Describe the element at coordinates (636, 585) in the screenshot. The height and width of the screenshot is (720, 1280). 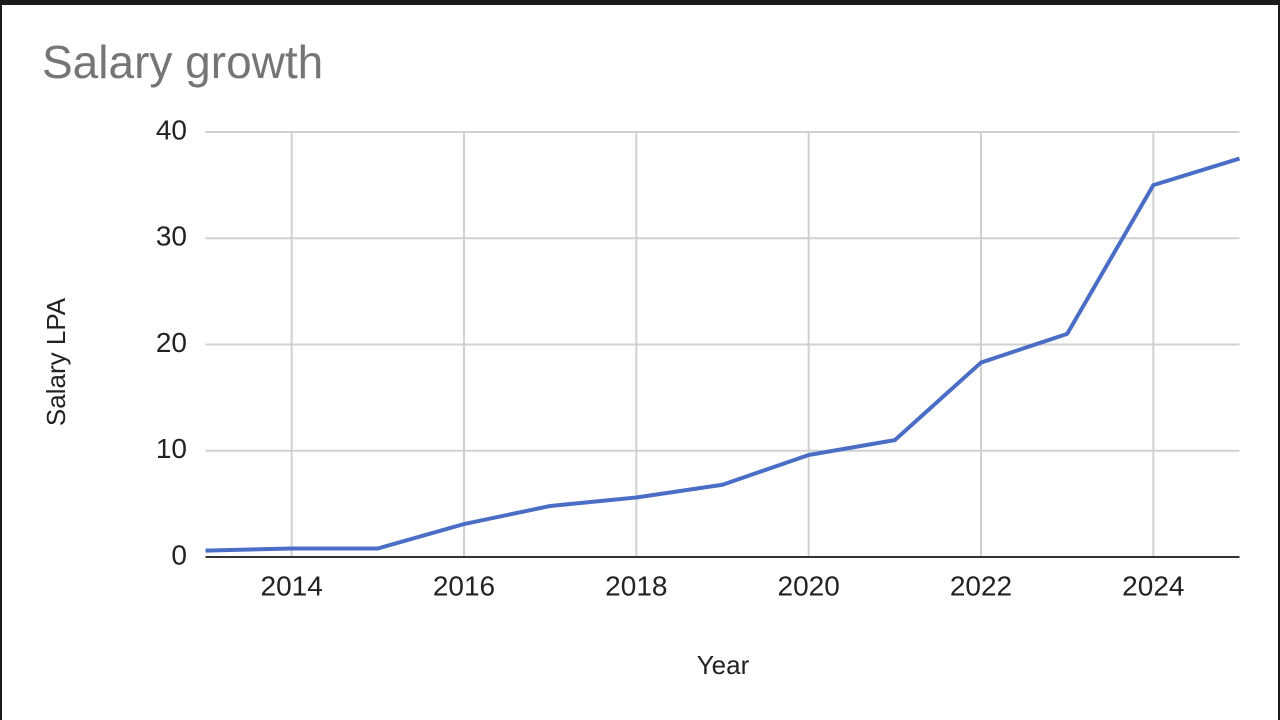
I see `x-tick-label: 2018` at that location.